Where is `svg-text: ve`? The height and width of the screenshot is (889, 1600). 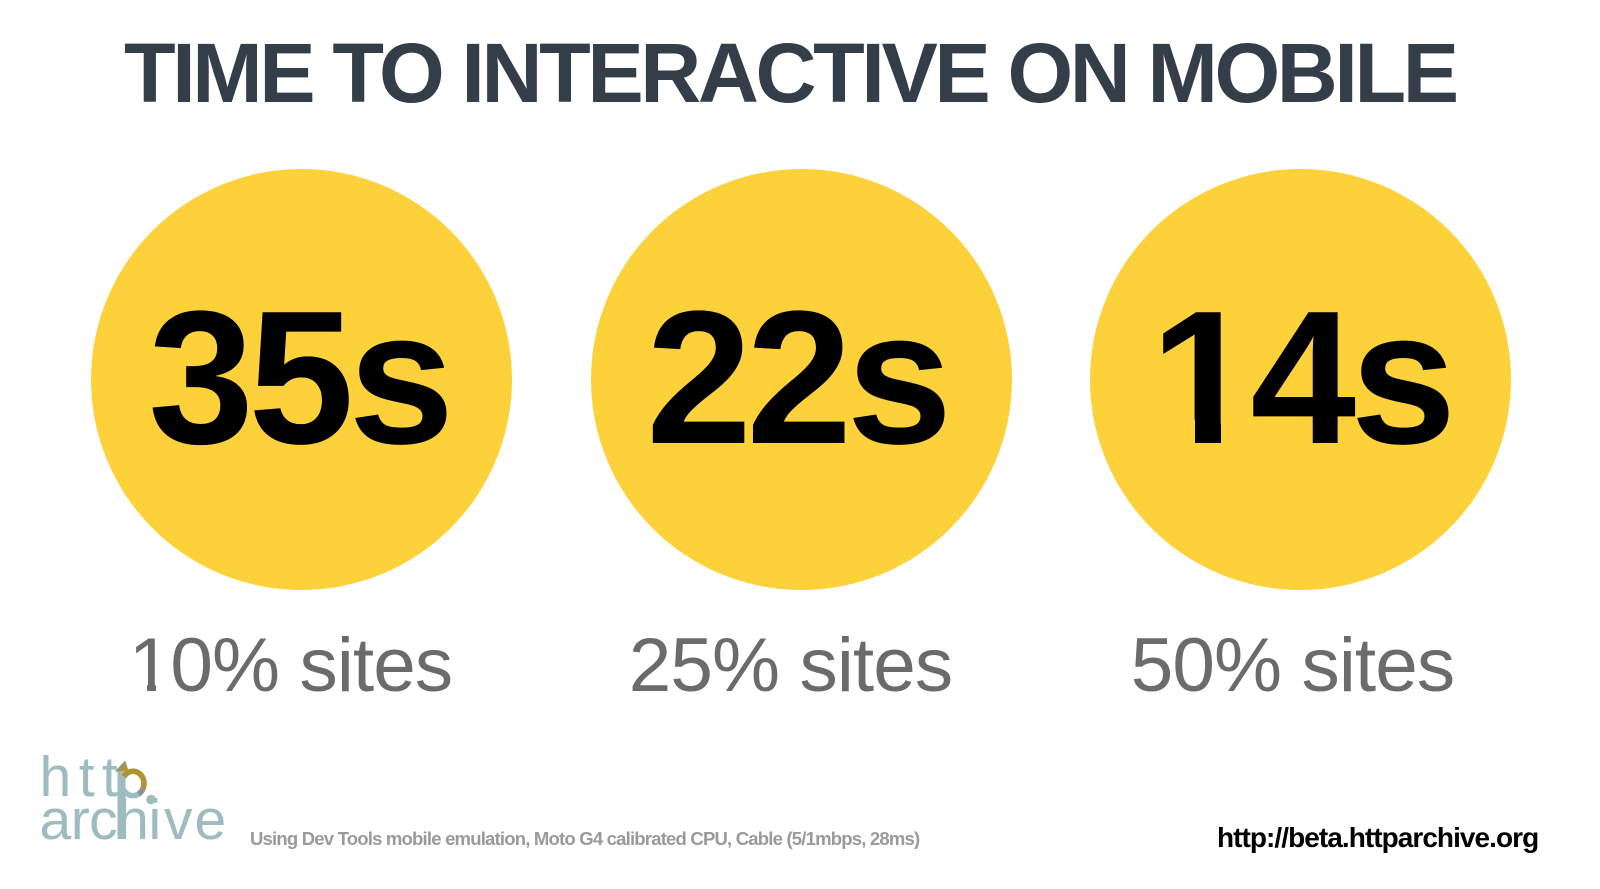 svg-text: ve is located at coordinates (196, 820).